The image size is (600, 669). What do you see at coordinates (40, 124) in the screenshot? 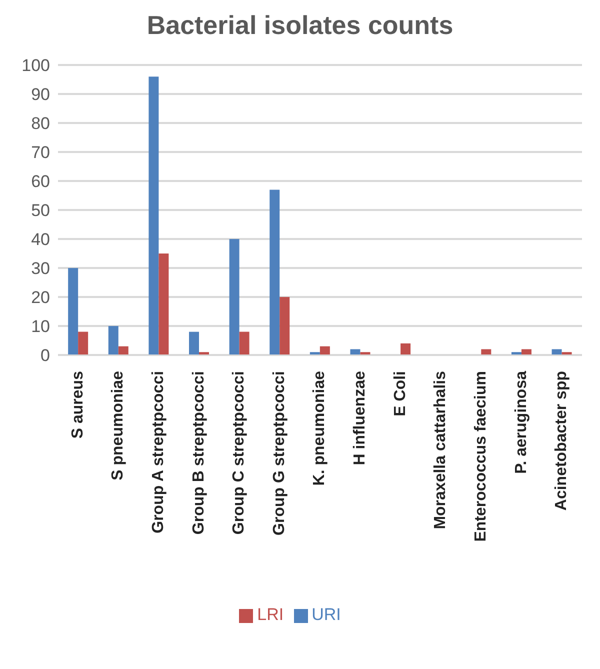
I see `y-tick-label: 80` at bounding box center [40, 124].